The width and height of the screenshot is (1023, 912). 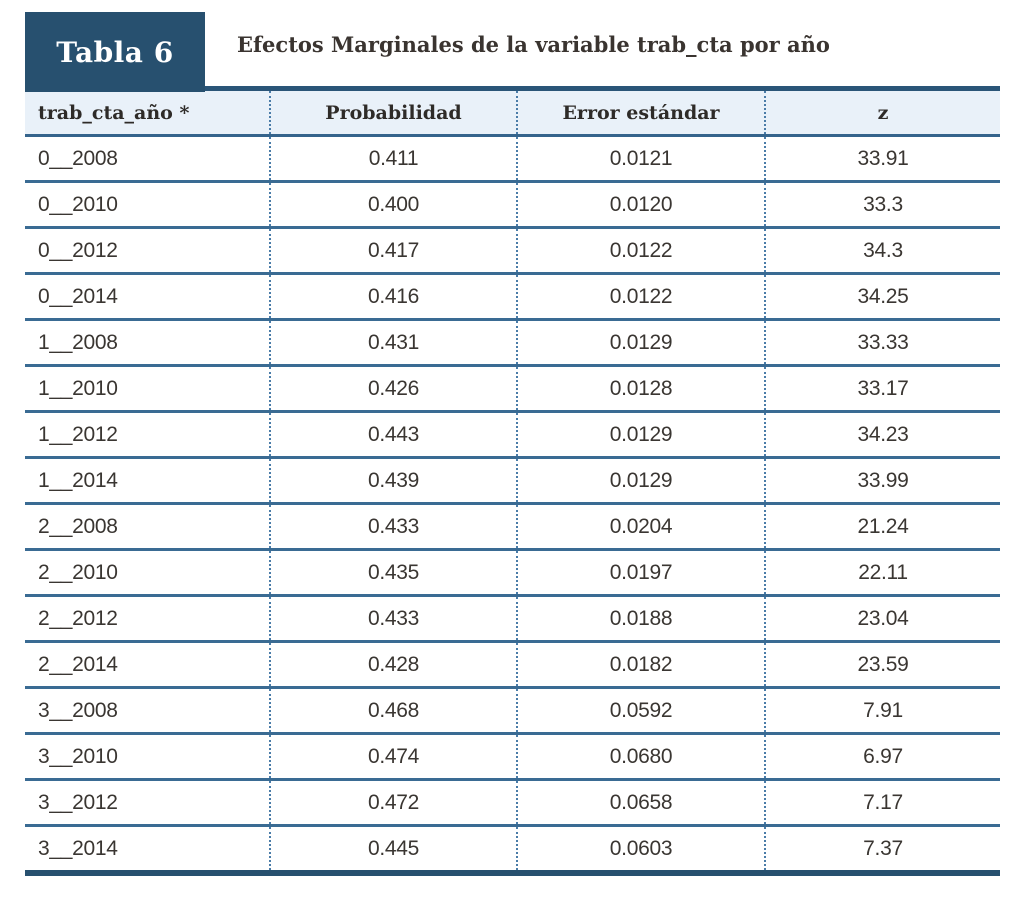 I want to click on table-row: 2__2010 0.435 0.0197 22.11, so click(x=512, y=573).